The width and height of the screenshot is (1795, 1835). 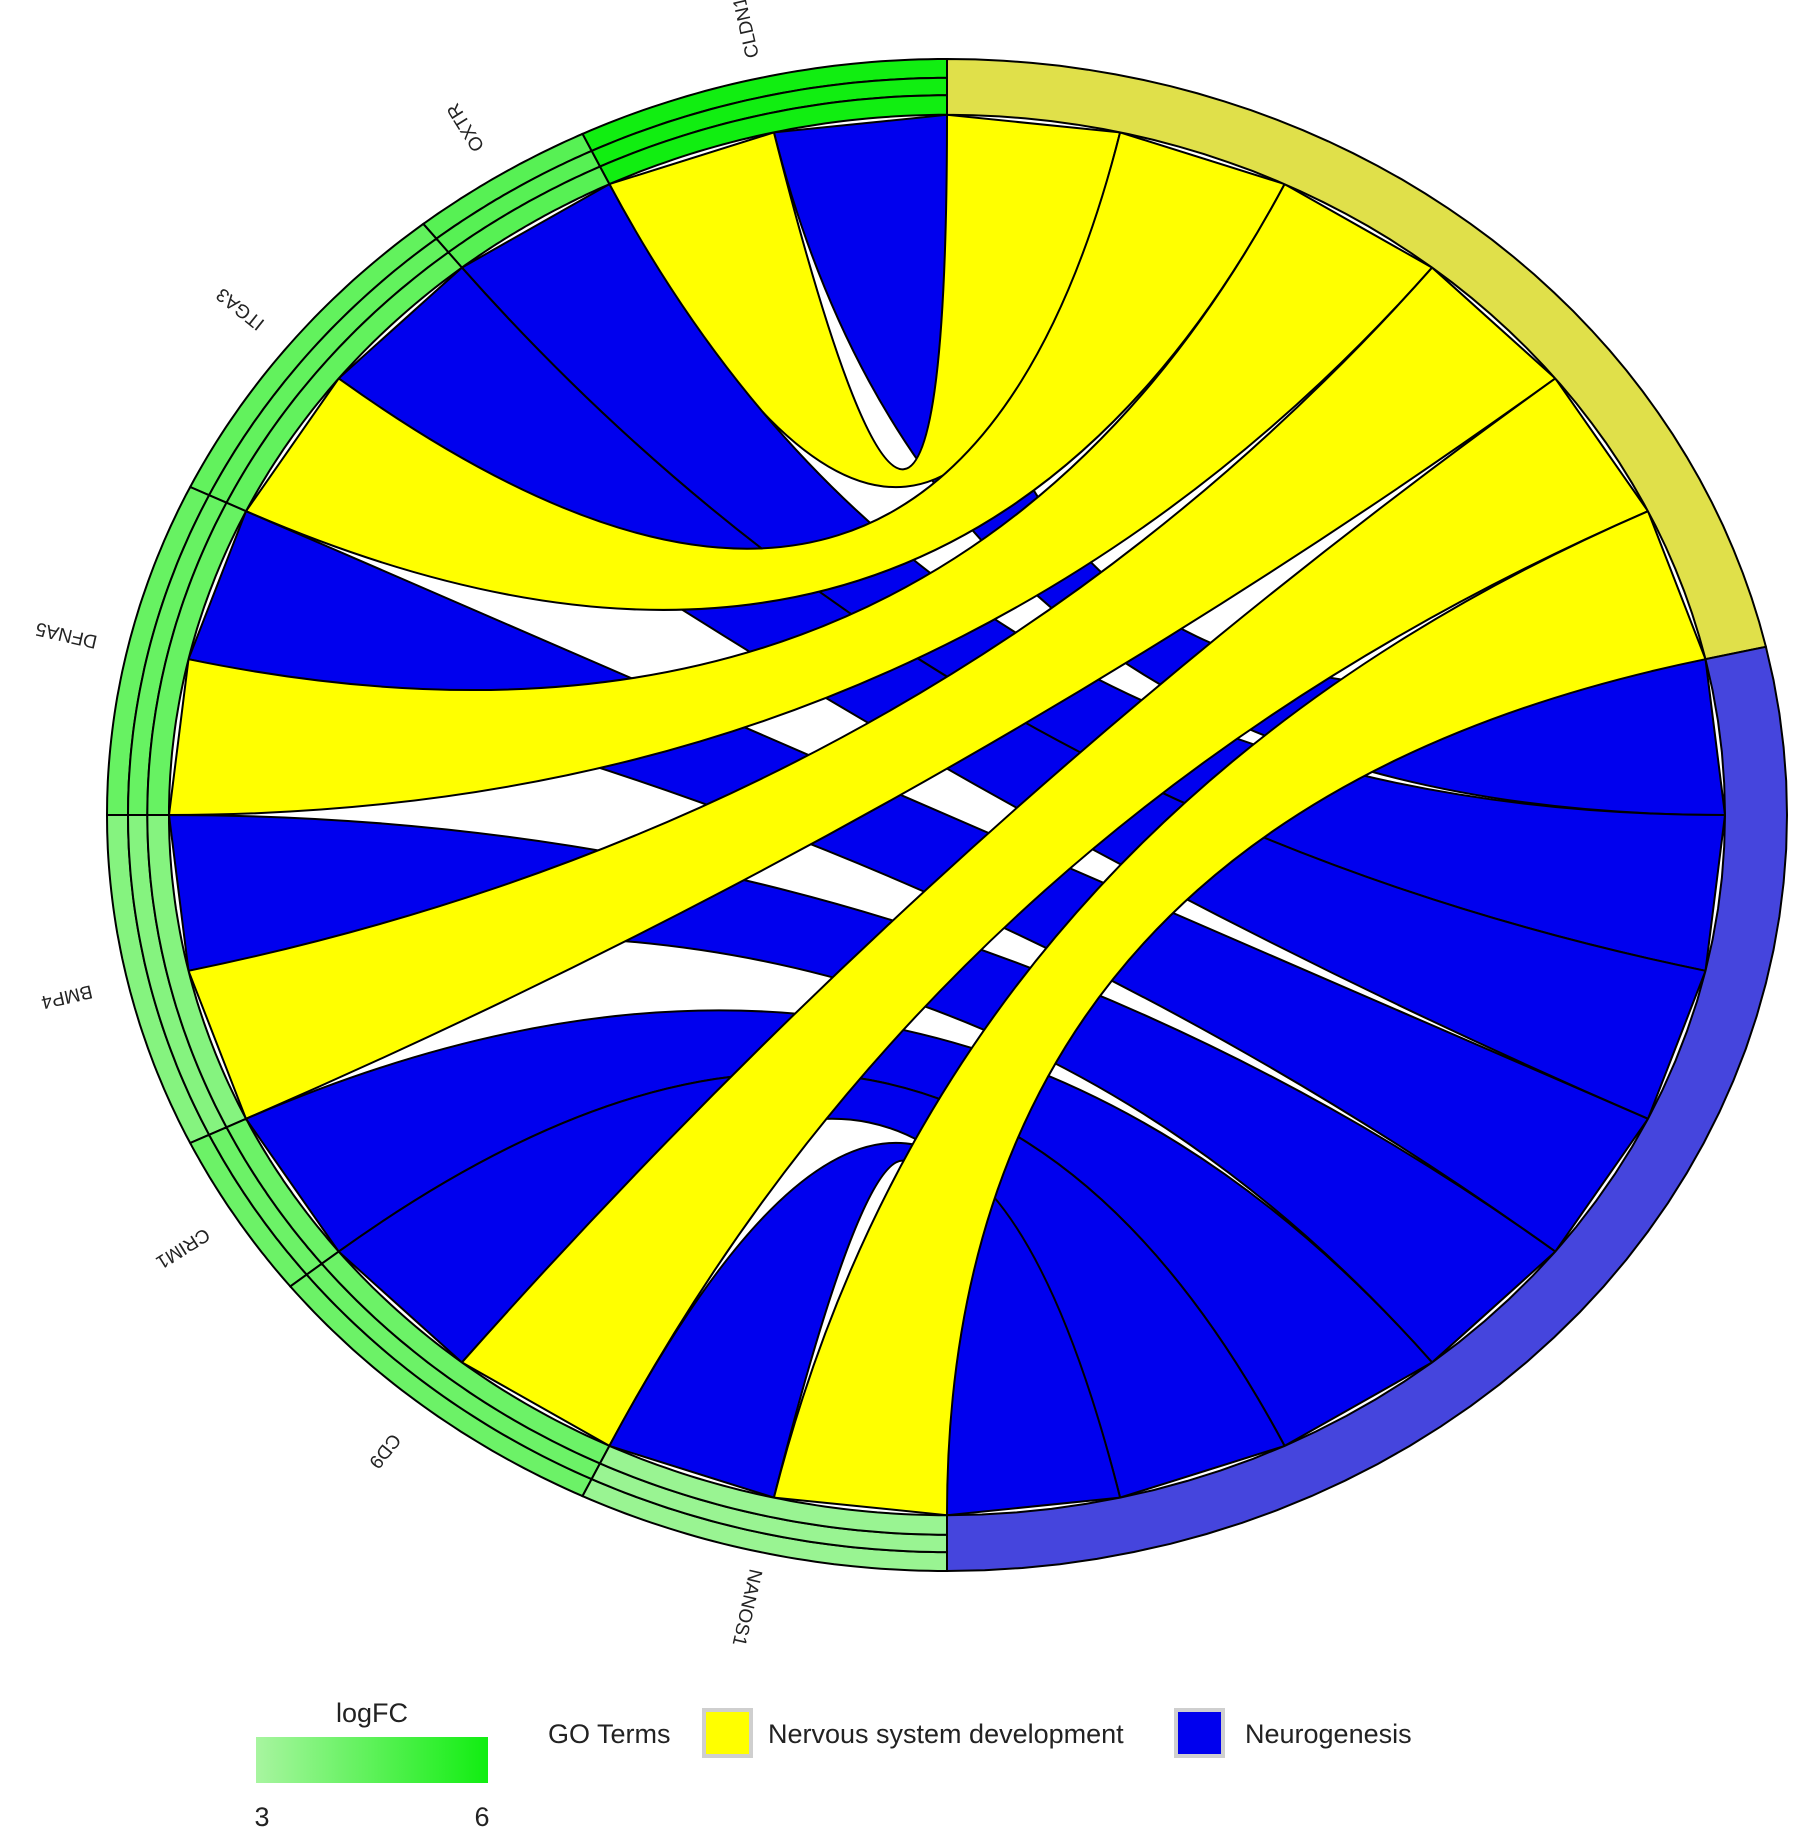 I want to click on gene-label-cldn11: CLDN11, so click(x=745, y=30).